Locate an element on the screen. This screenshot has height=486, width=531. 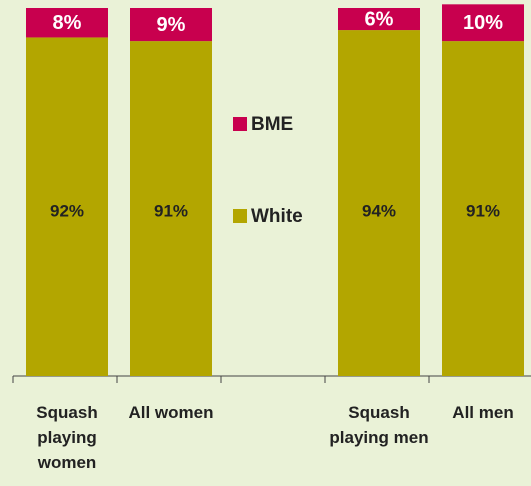
data-label: 94% is located at coordinates (379, 210).